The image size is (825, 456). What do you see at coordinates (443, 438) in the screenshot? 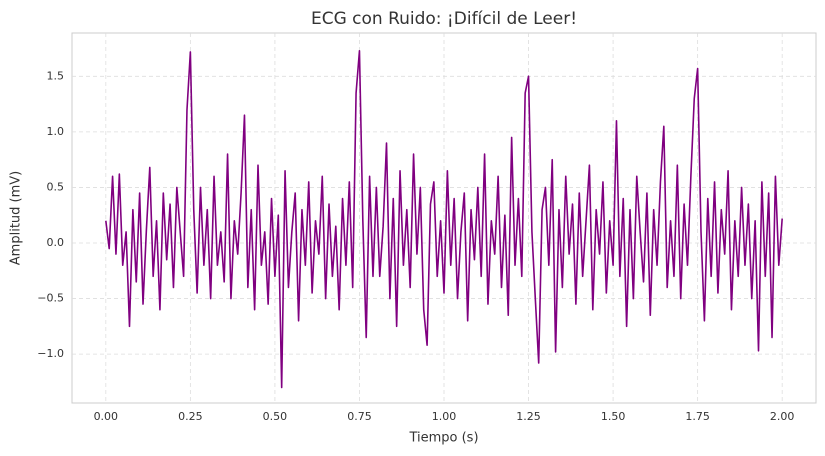
I see `x-axis-label: Tiempo (s)` at bounding box center [443, 438].